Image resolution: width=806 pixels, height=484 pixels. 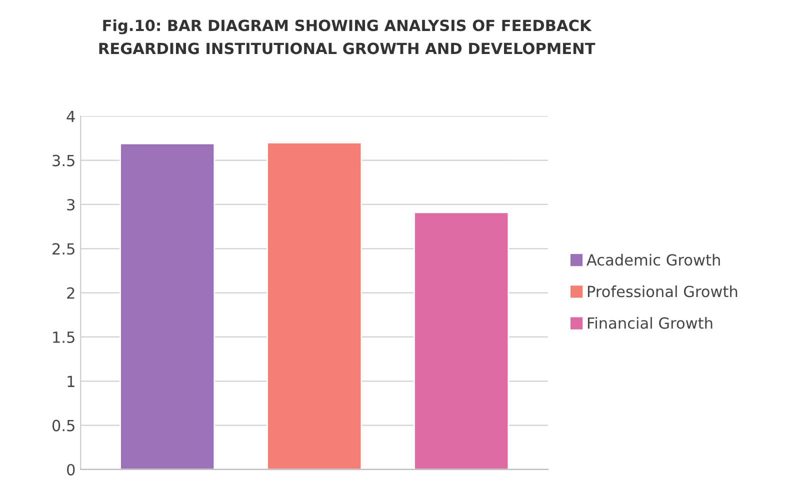 What do you see at coordinates (347, 36) in the screenshot?
I see `chart-title: Fig.10: BAR DIAGRAM SHOWING ANALYSIS OF FEEDBACK REGARDING INSTITUTIONAL GROWTH AND DEVELOPMENT` at bounding box center [347, 36].